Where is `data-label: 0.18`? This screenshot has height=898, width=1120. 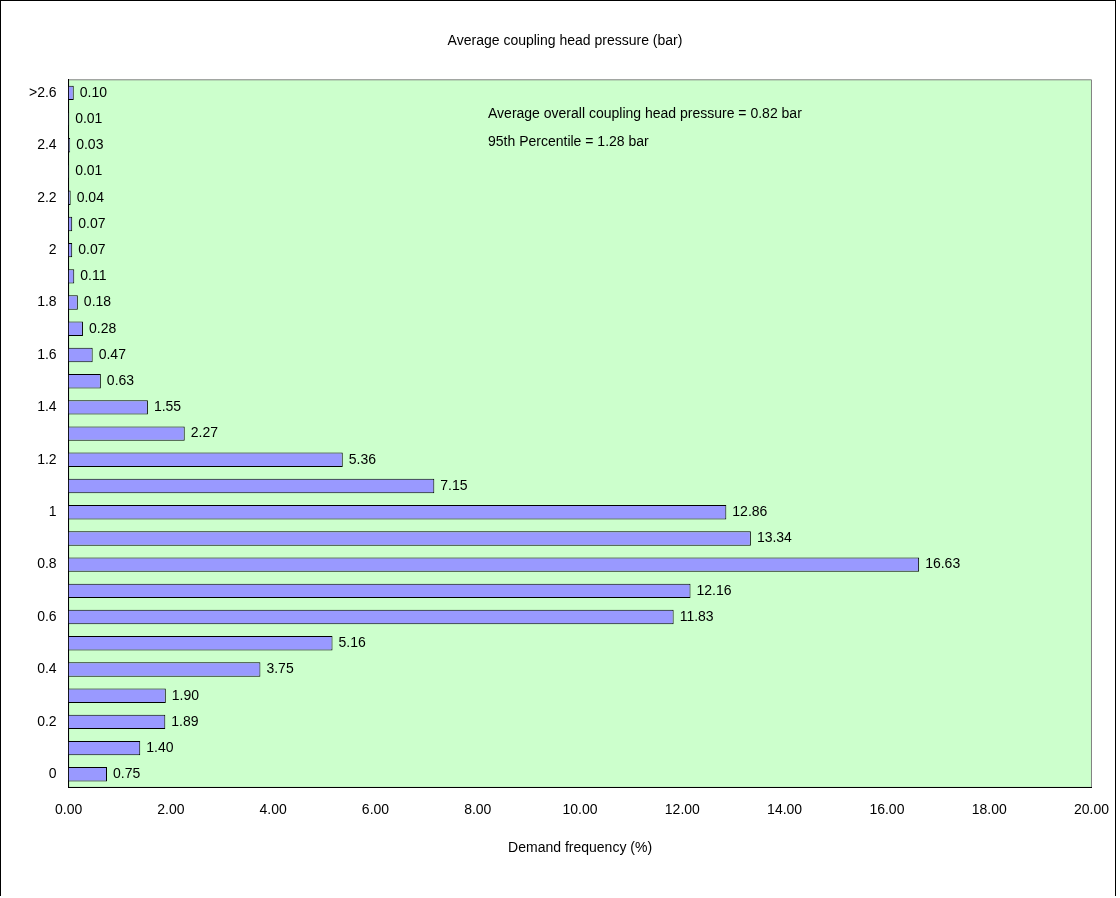 data-label: 0.18 is located at coordinates (97, 301).